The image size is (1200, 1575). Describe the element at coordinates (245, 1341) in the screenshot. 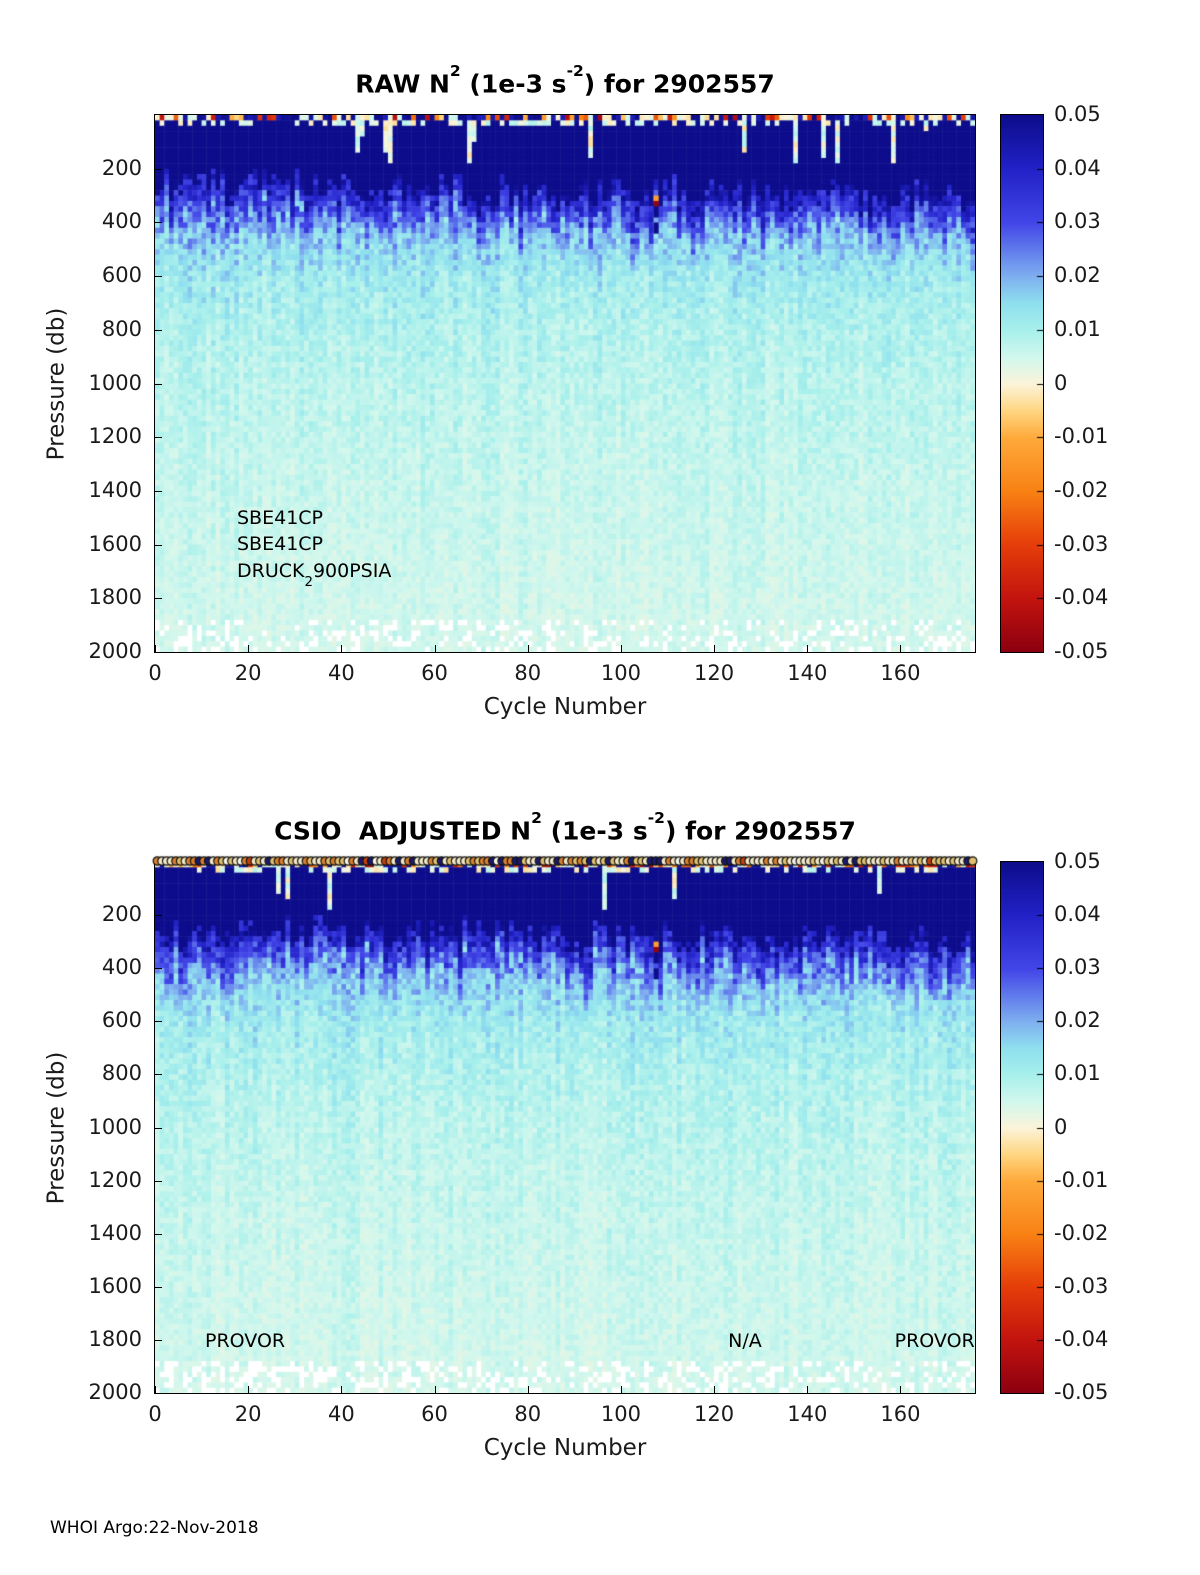

I see `csio-adjusted-annotation-0: PROVOR` at that location.